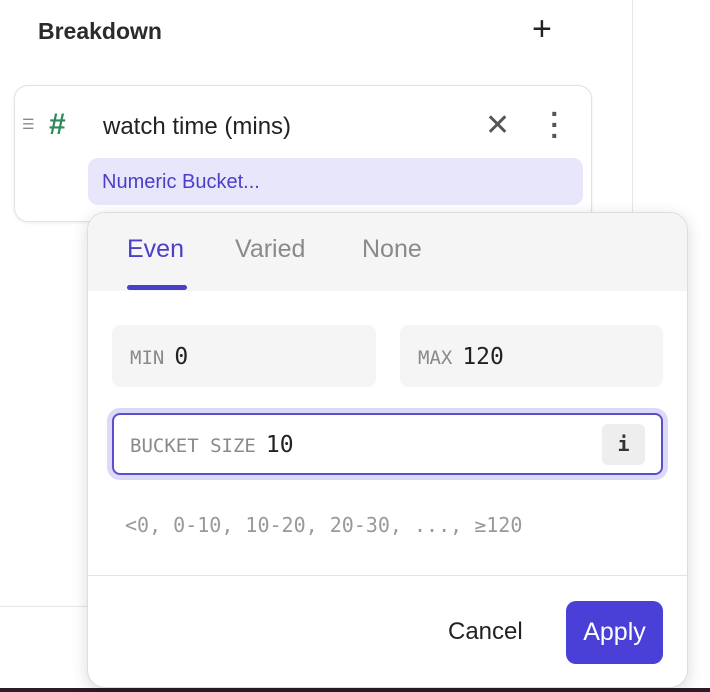 Image resolution: width=710 pixels, height=692 pixels. Describe the element at coordinates (387, 575) in the screenshot. I see `footer-divider` at that location.